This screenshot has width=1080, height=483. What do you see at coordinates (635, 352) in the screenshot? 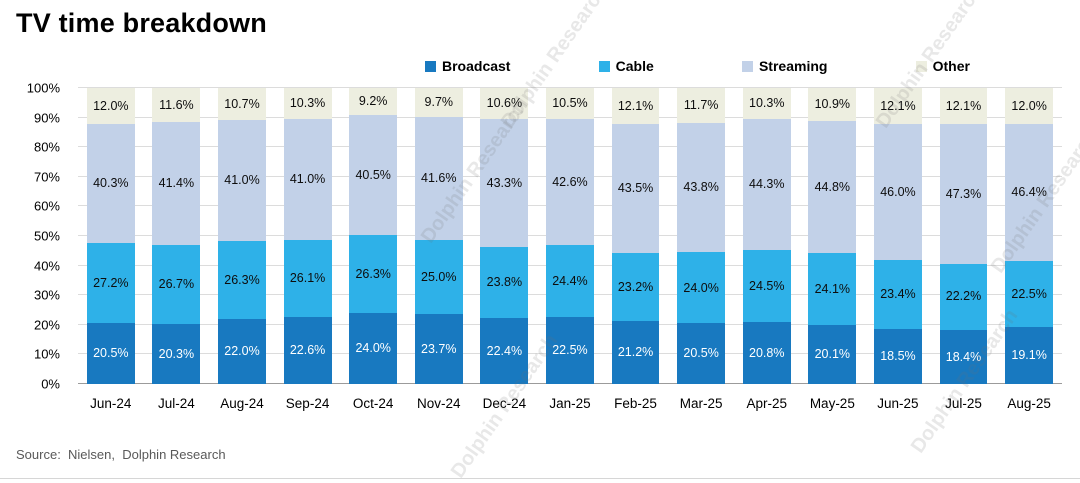
I see `bar-segment-broadcast: 21.2%` at bounding box center [635, 352].